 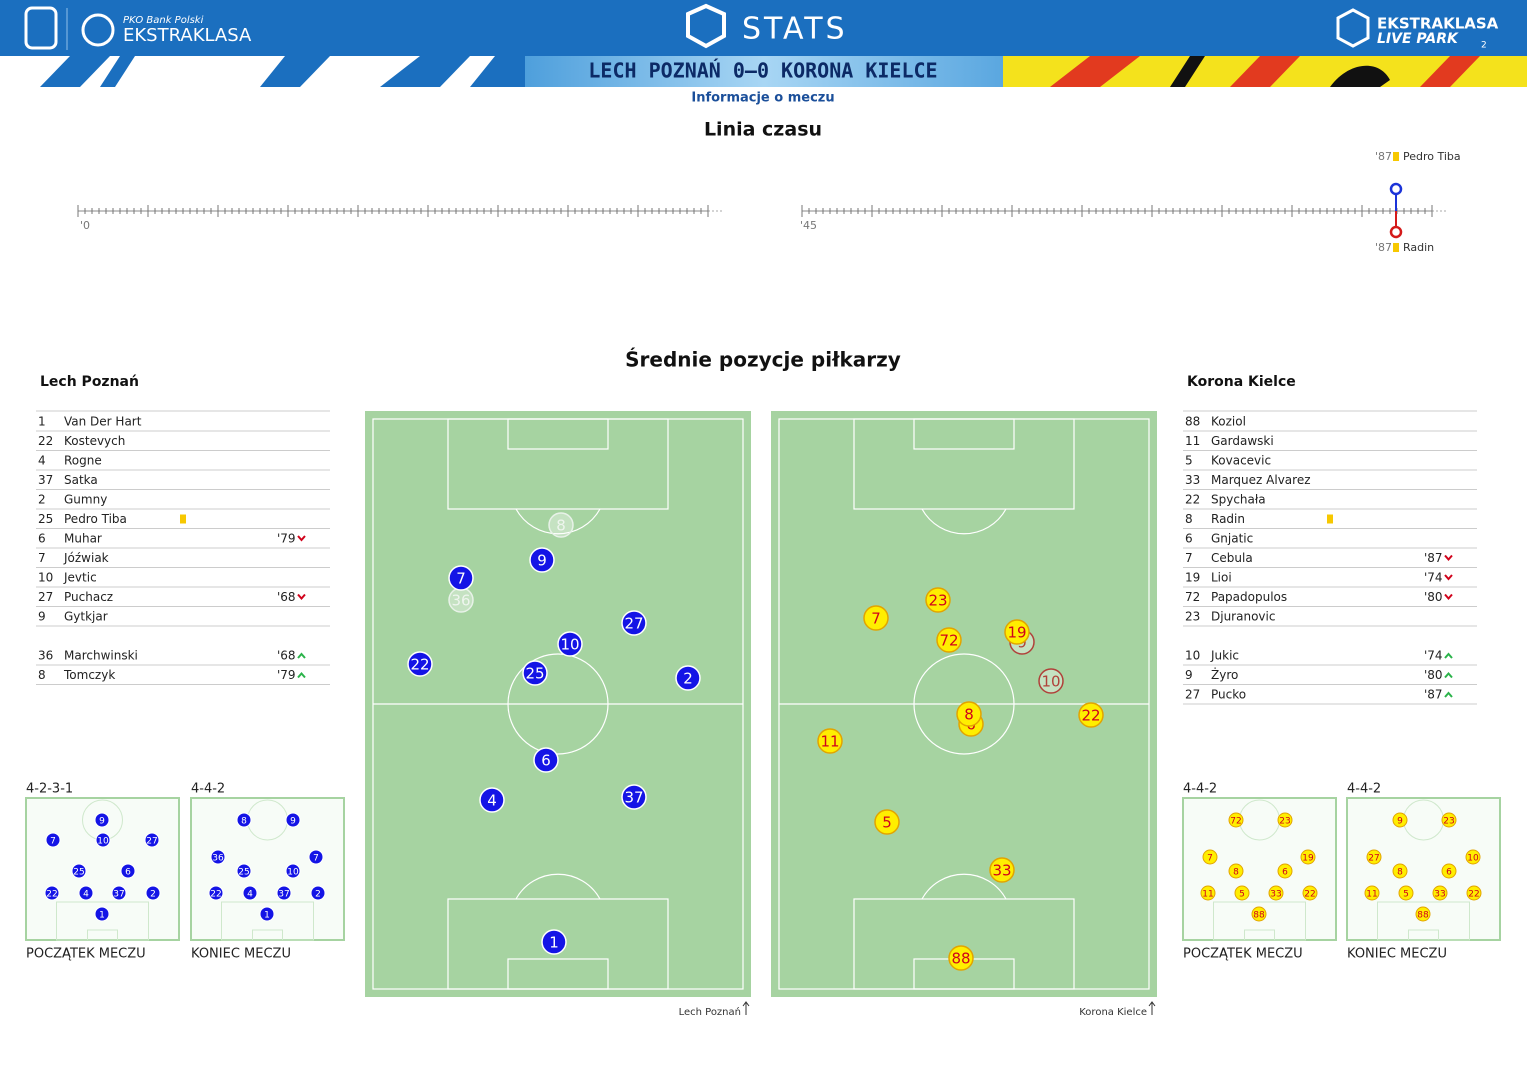 What do you see at coordinates (95, 519) in the screenshot?
I see `roster-name: Pedro Tiba` at bounding box center [95, 519].